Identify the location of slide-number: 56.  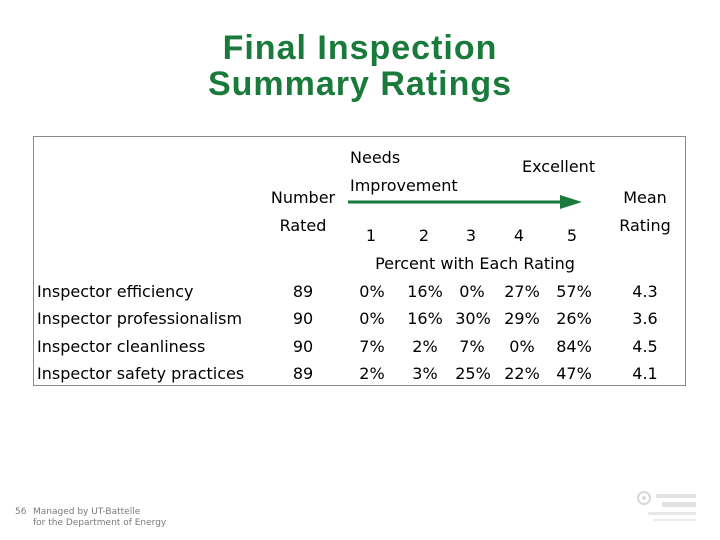
(21, 512).